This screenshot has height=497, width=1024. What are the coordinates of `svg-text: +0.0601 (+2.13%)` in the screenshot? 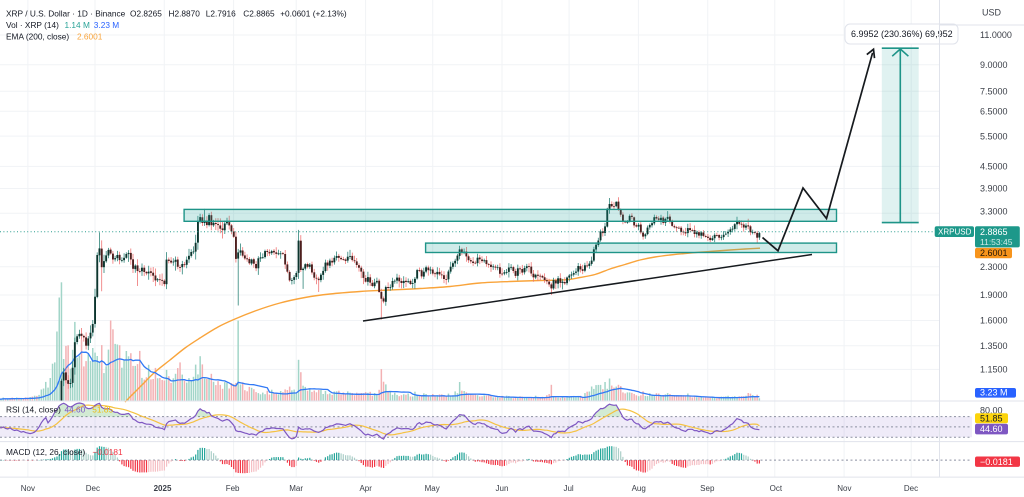 It's located at (313, 13).